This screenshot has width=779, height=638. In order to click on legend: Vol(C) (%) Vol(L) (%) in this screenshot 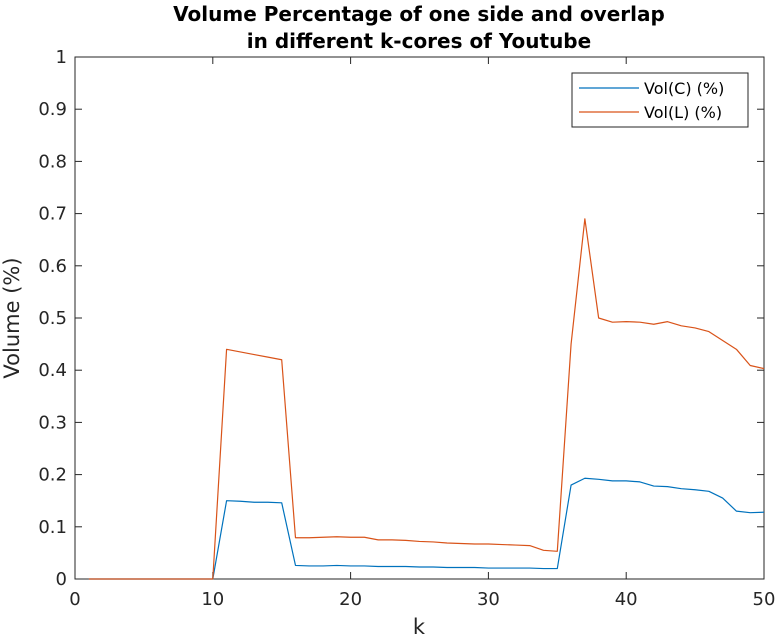, I will do `click(660, 100)`.